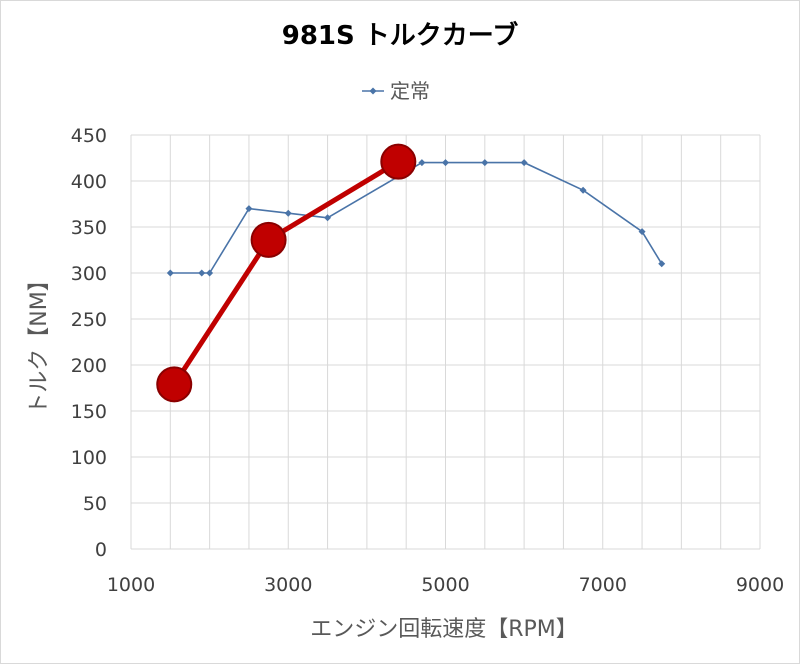 This screenshot has height=664, width=800. I want to click on y-tick-label: 250, so click(89, 320).